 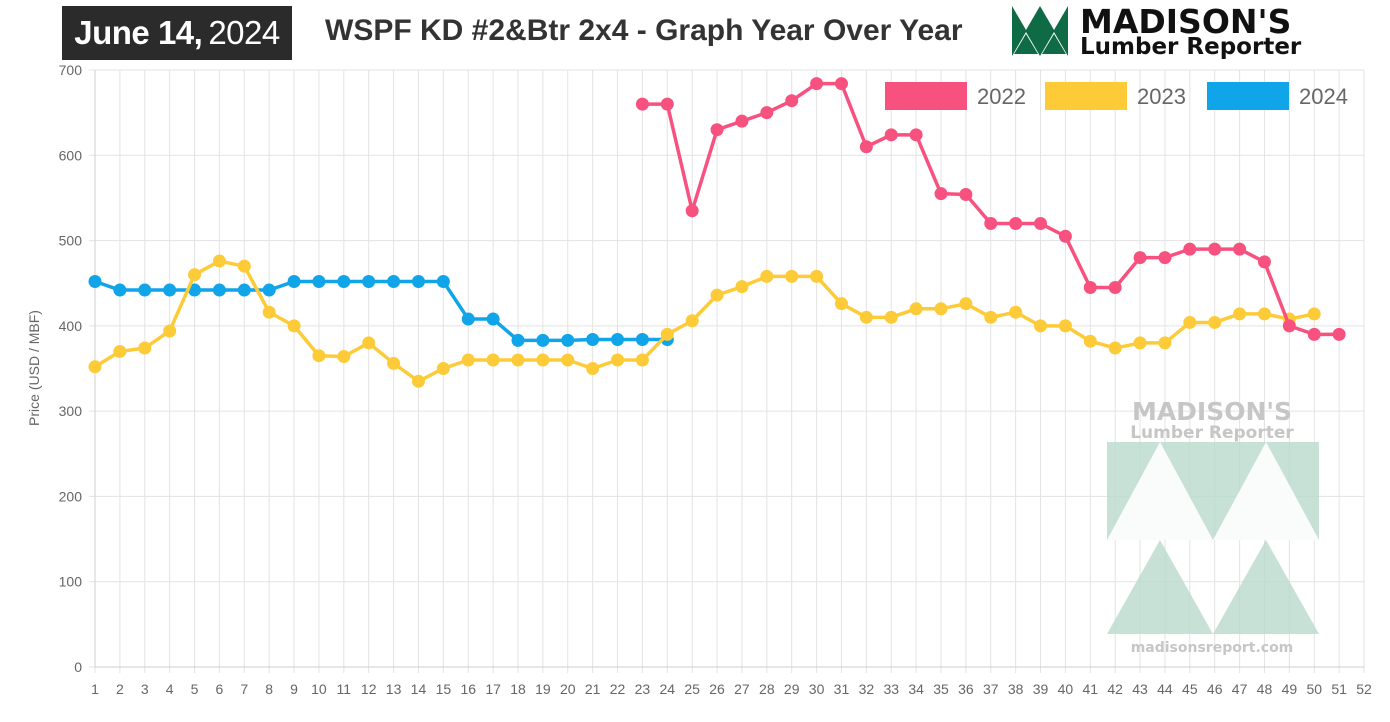 I want to click on series-line-2024, so click(x=381, y=311).